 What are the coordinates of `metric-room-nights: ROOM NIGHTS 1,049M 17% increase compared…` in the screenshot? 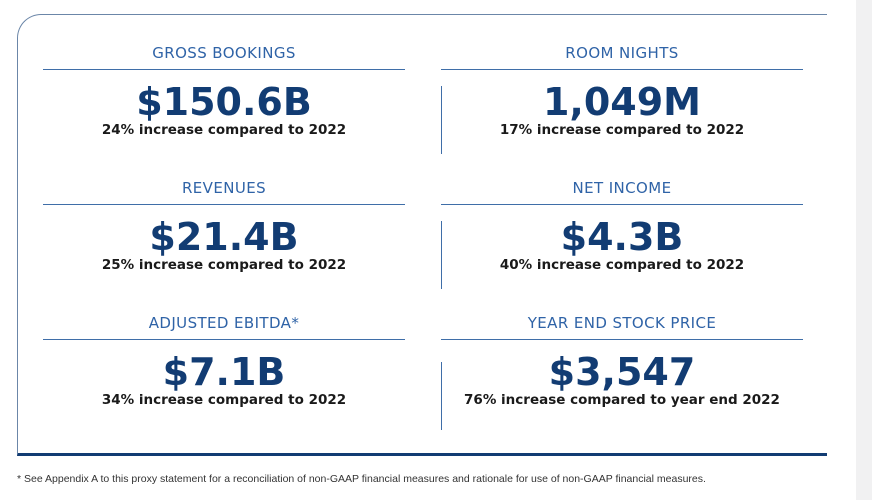 It's located at (622, 91).